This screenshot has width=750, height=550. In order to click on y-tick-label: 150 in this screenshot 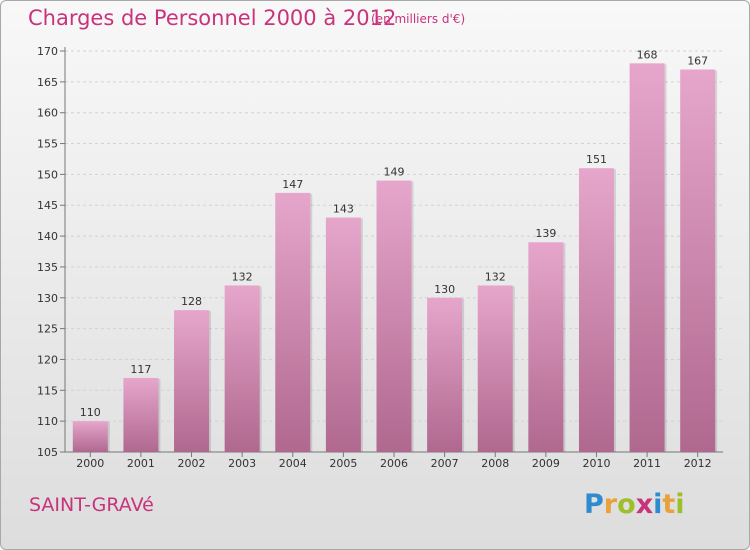, I will do `click(47, 174)`.